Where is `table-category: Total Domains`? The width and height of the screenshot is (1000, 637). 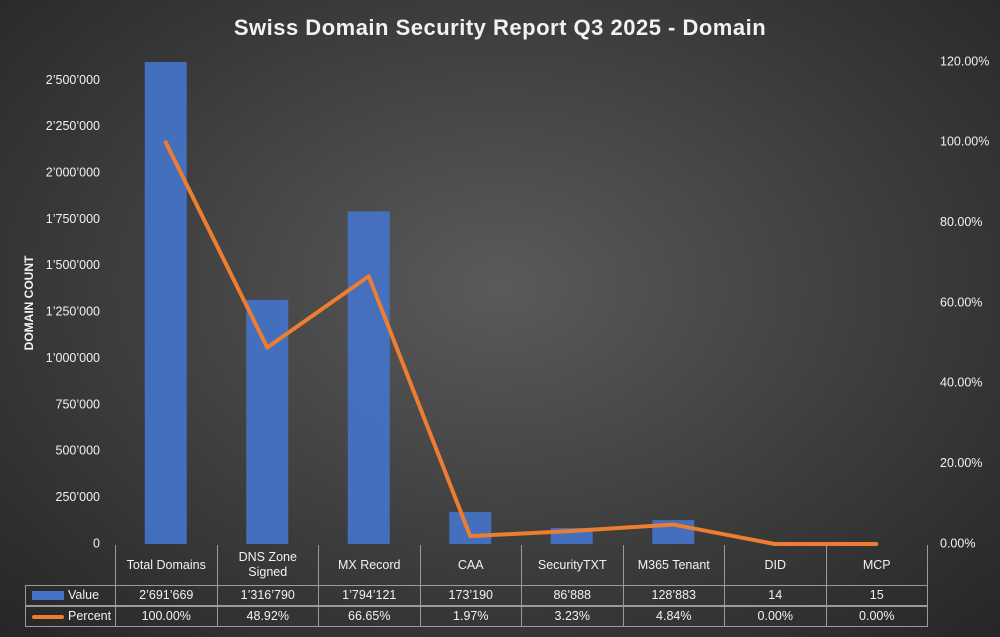
table-category: Total Domains is located at coordinates (166, 565).